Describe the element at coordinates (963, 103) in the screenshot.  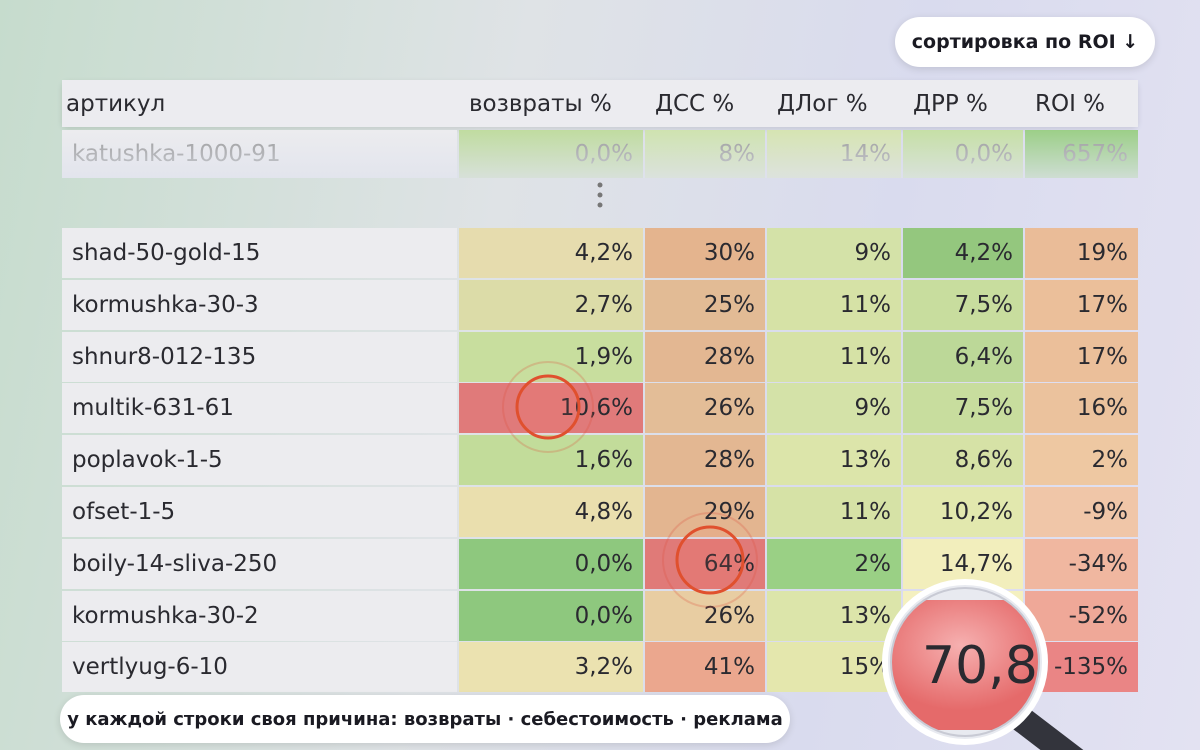
I see `column-header: ДРР %` at that location.